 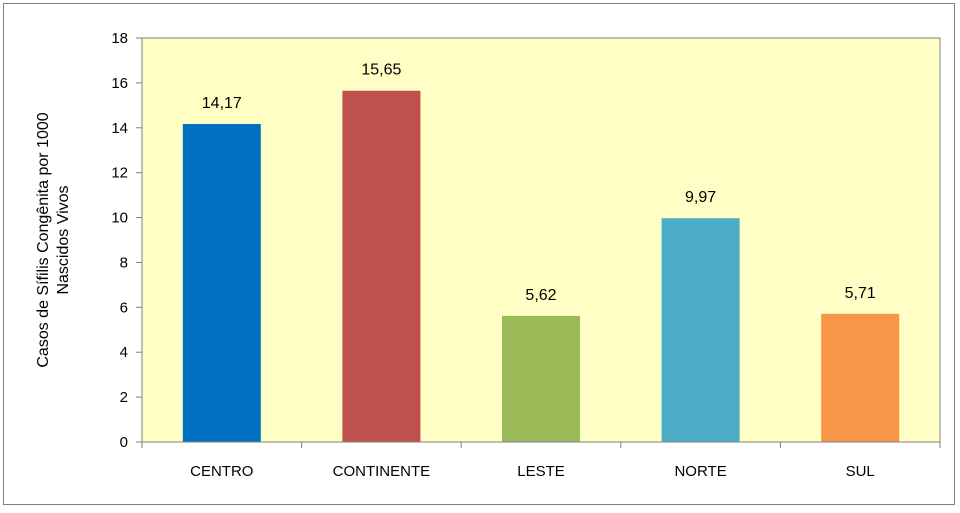 What do you see at coordinates (43, 239) in the screenshot?
I see `y-axis-title-line: Casos de Sífilis Congênita por 1000` at bounding box center [43, 239].